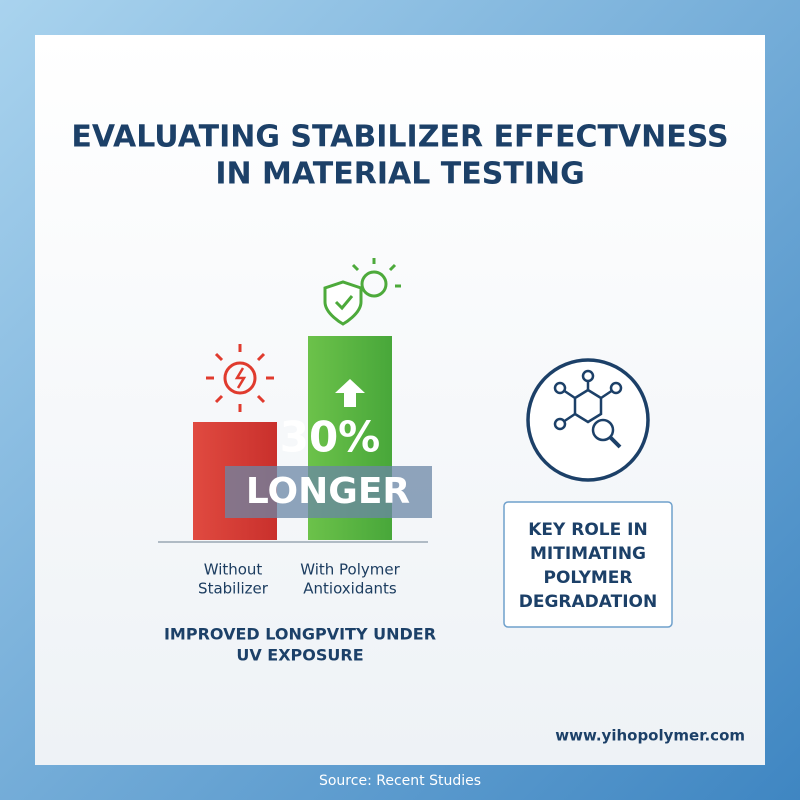 The image size is (800, 800). Describe the element at coordinates (299, 655) in the screenshot. I see `caption-line: UV EXPOSURE` at that location.